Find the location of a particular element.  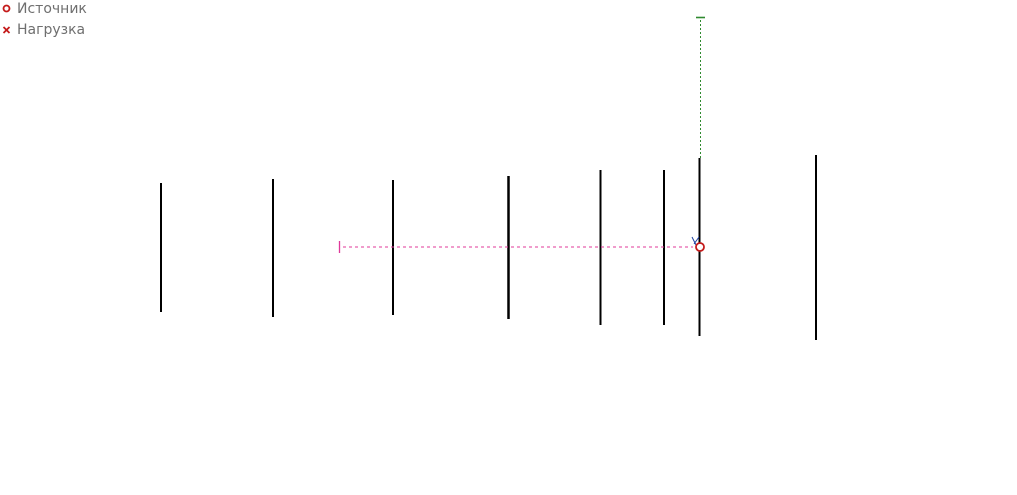

axis-mark-b is located at coordinates (696, 240).